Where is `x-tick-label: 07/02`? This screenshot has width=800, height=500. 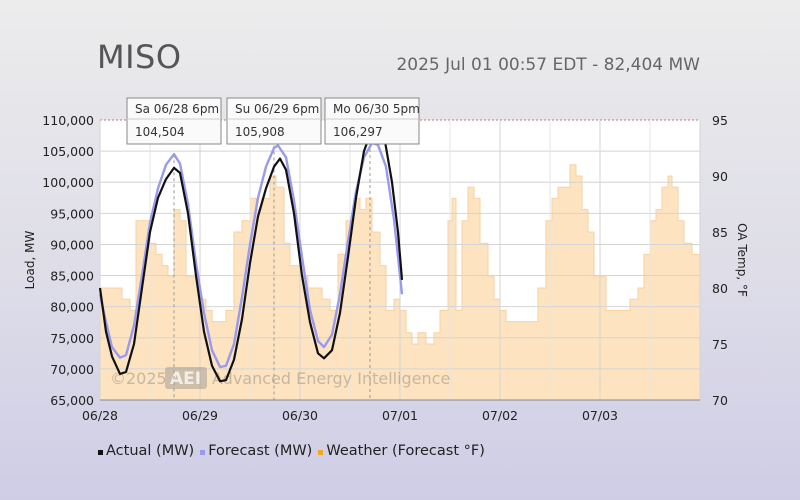 x-tick-label: 07/02 is located at coordinates (500, 415).